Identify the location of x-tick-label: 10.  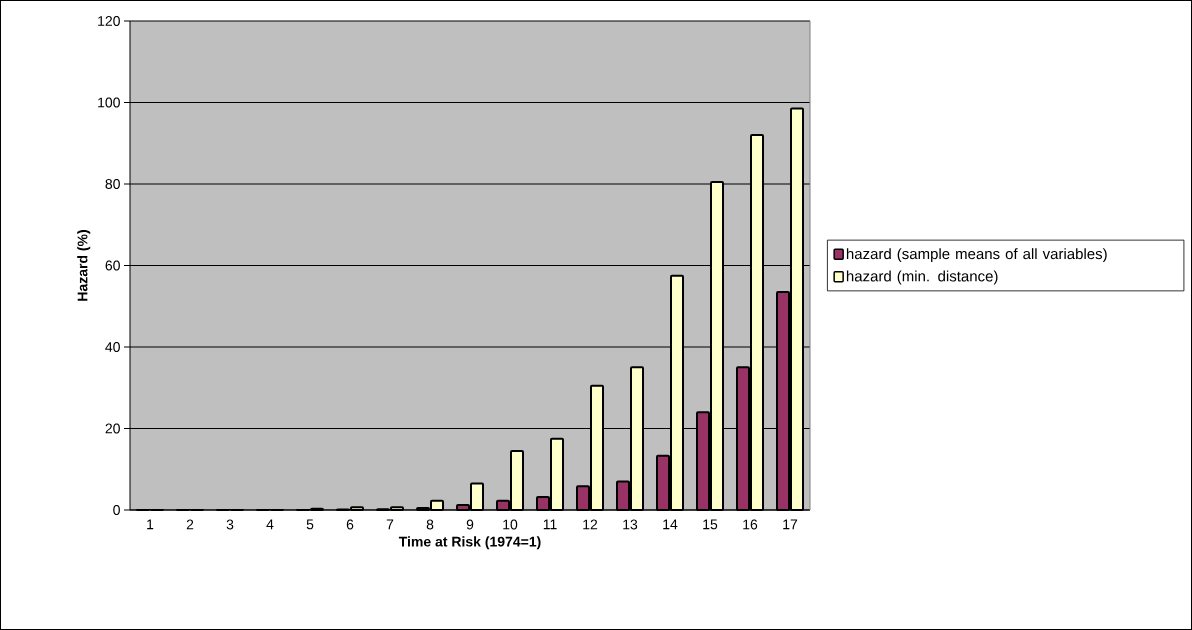
(510, 524).